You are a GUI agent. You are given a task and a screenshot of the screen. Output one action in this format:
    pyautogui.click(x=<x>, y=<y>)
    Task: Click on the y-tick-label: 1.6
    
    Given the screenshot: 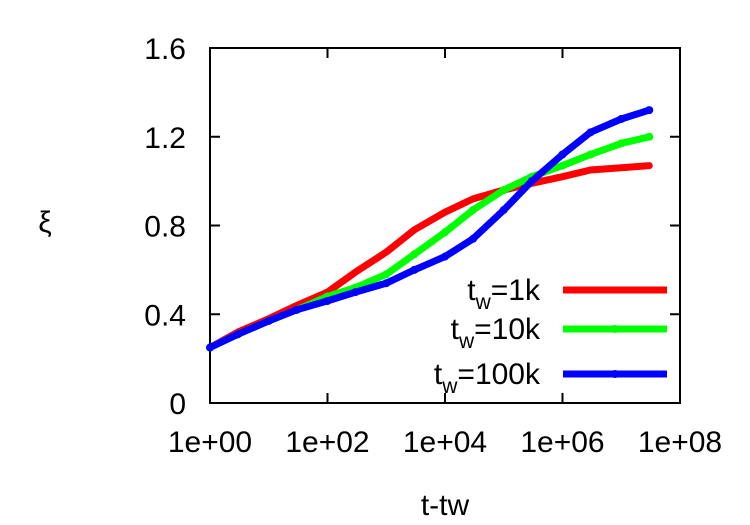 What is the action you would take?
    pyautogui.click(x=165, y=49)
    